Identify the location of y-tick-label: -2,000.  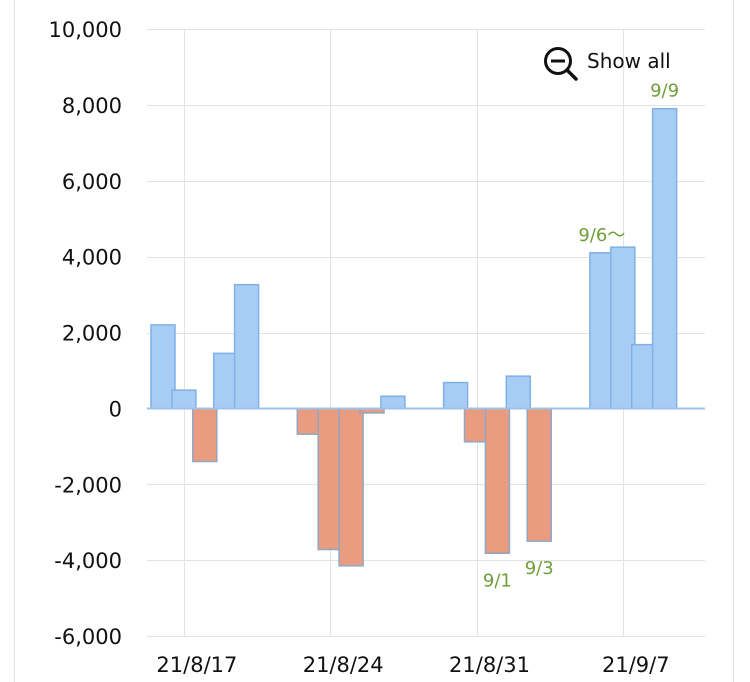
(88, 485).